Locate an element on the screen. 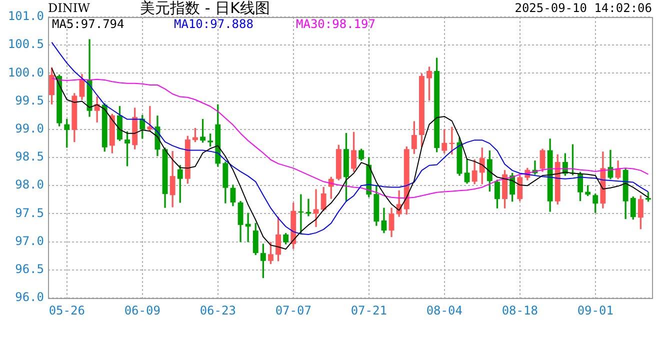  y-tick-label: 98.0 is located at coordinates (29, 185).